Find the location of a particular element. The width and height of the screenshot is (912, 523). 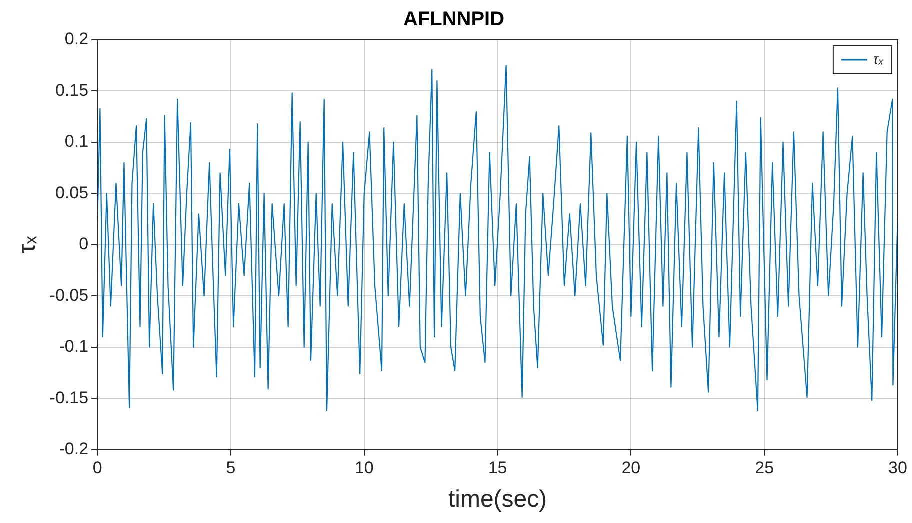

chart-title: AFLNNPID is located at coordinates (454, 19).